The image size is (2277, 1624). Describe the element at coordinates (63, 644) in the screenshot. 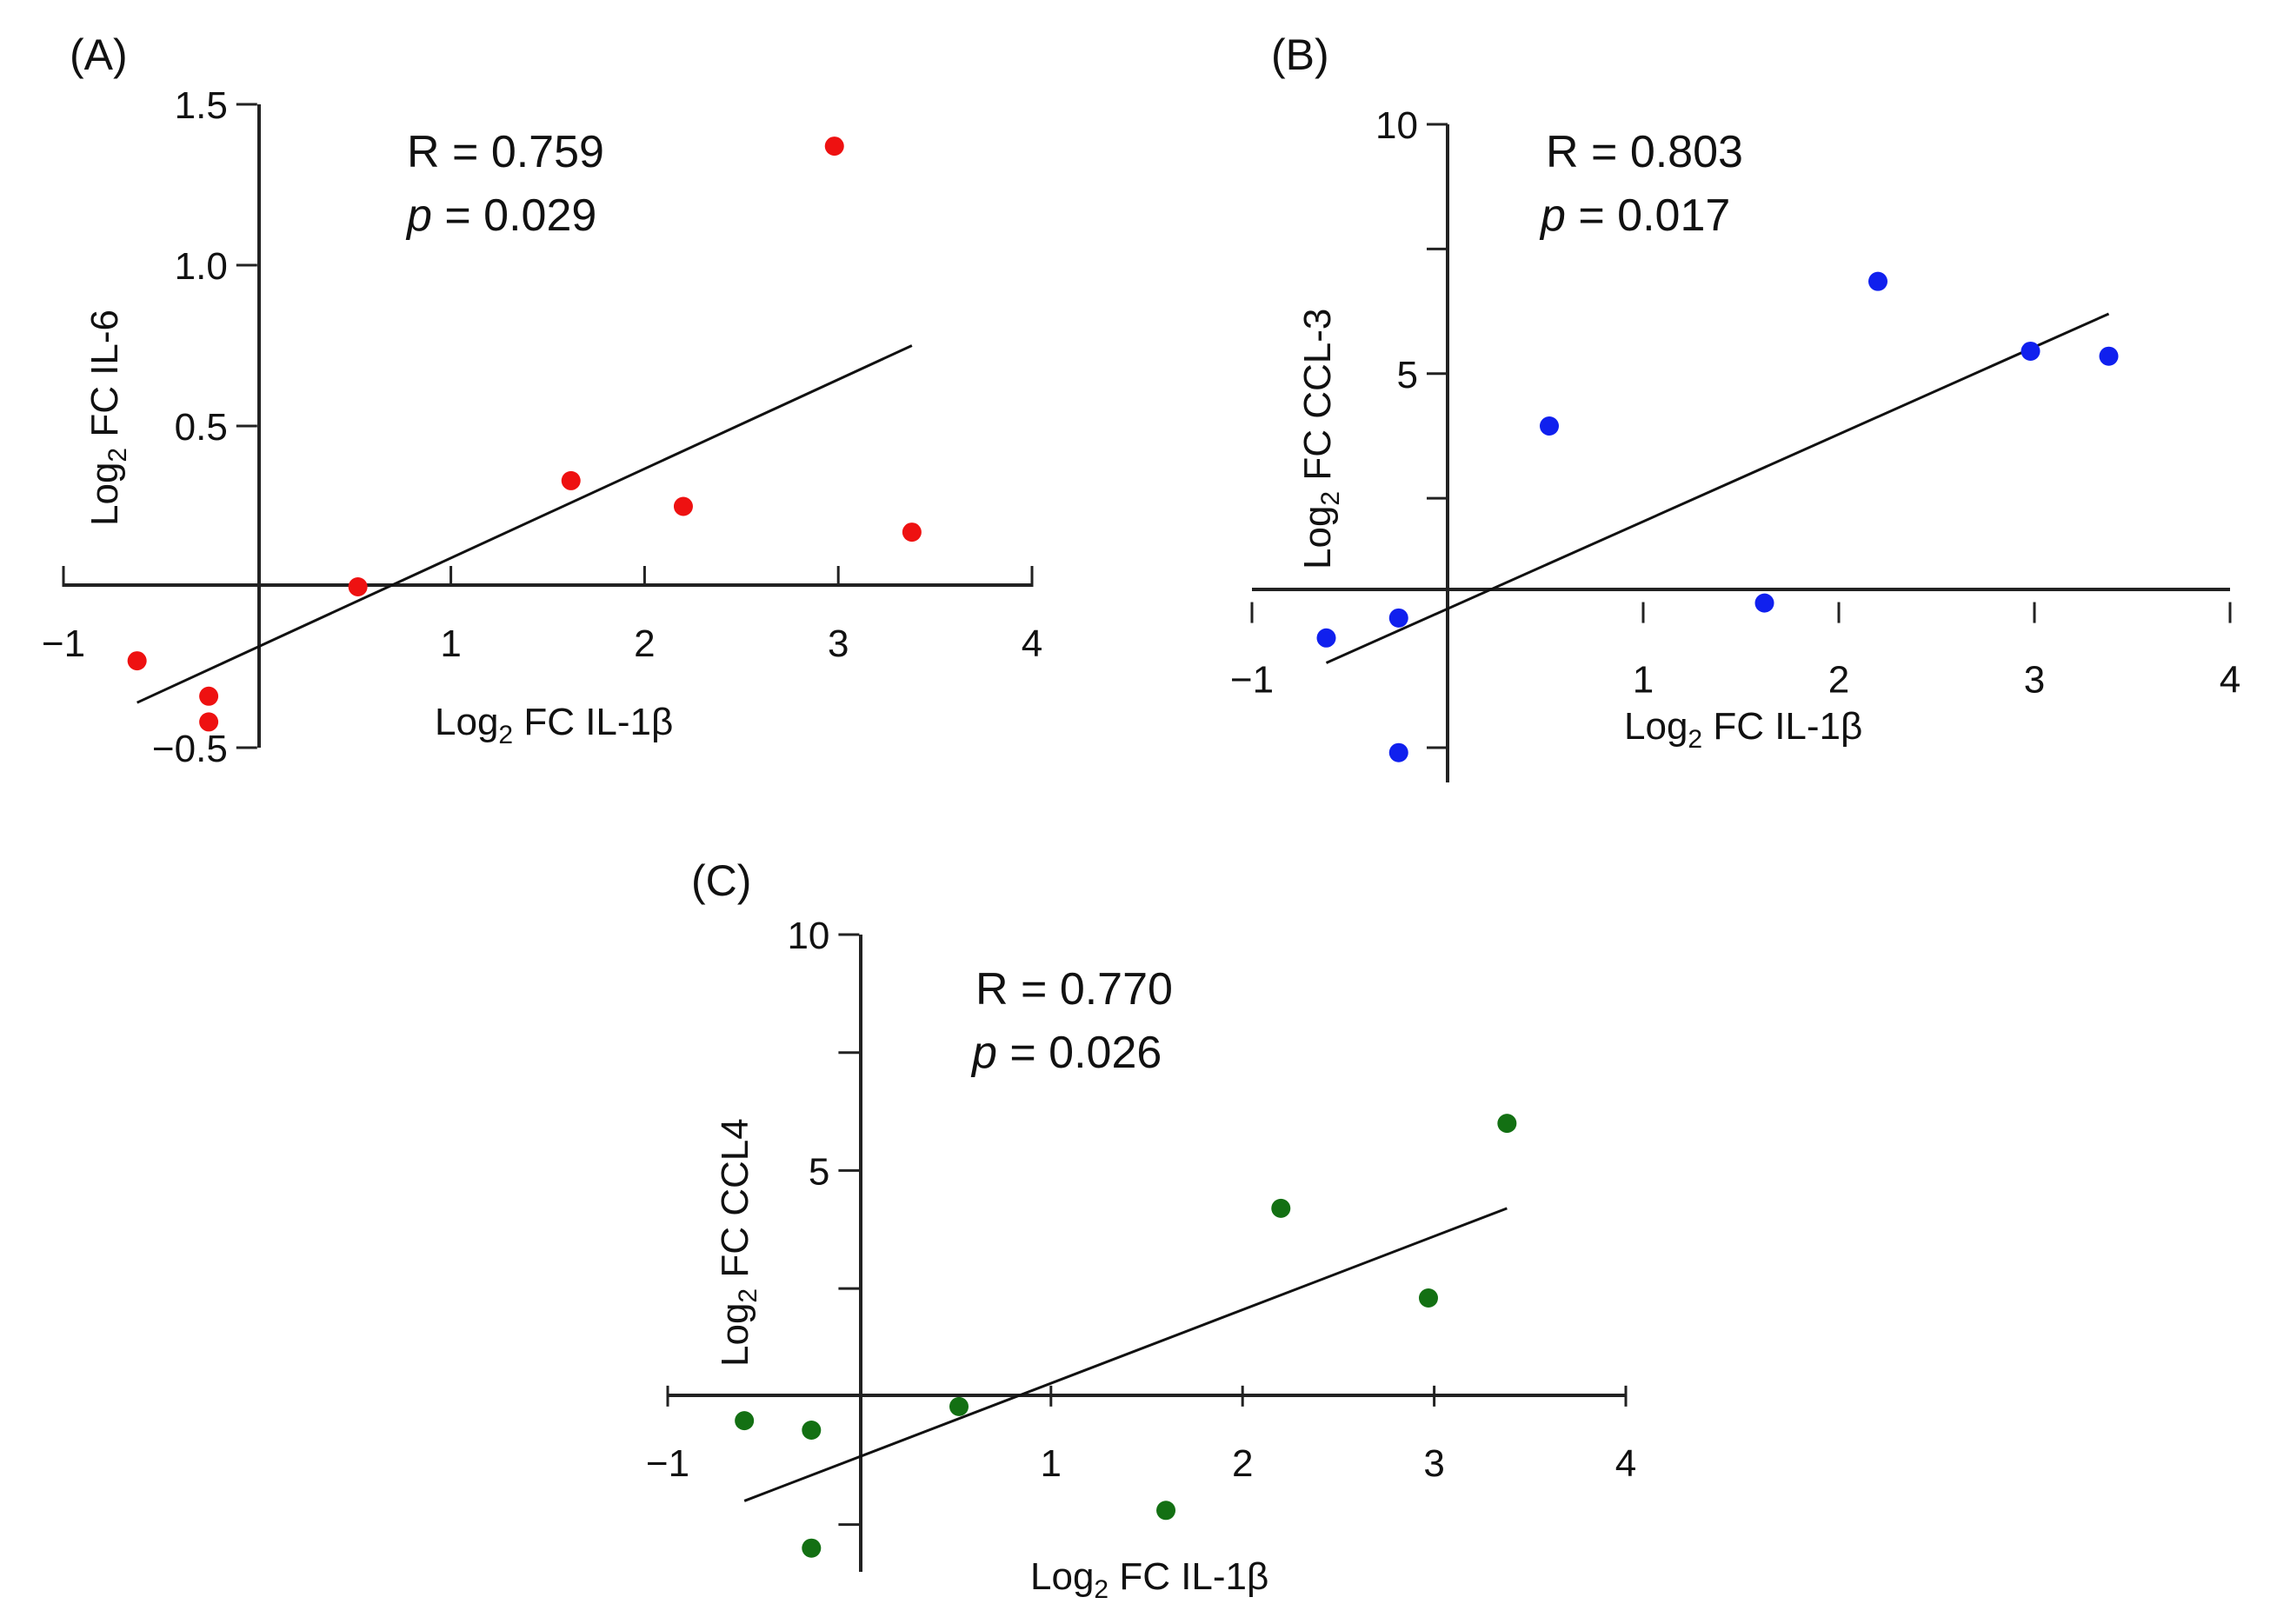

I see `panel-a-x-tick-label: −1` at that location.